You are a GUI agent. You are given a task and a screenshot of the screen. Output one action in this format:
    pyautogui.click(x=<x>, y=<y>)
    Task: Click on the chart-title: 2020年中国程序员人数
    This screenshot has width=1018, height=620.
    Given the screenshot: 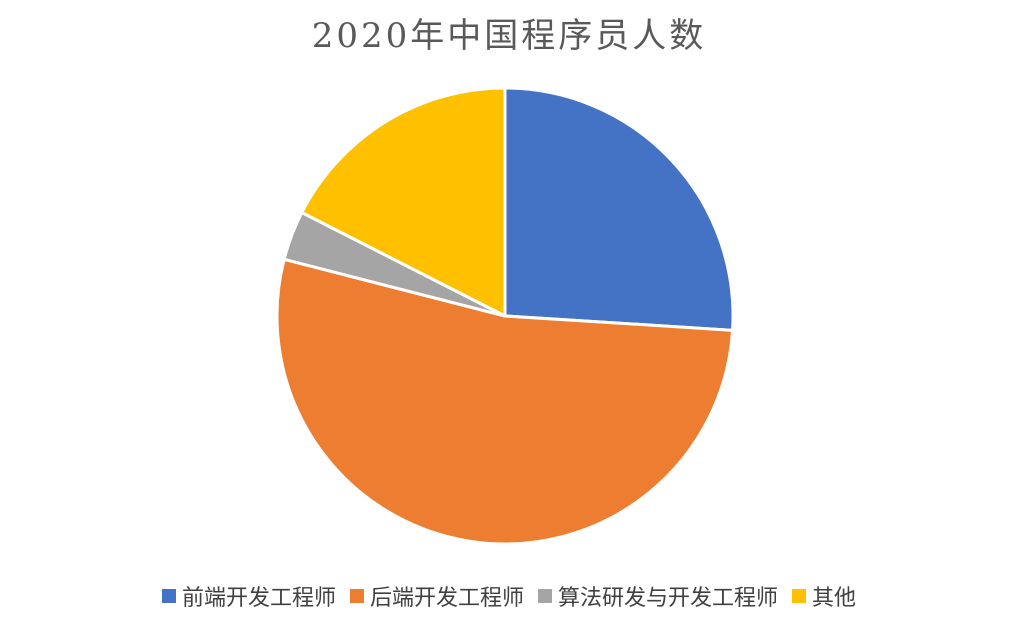 What is the action you would take?
    pyautogui.click(x=509, y=36)
    